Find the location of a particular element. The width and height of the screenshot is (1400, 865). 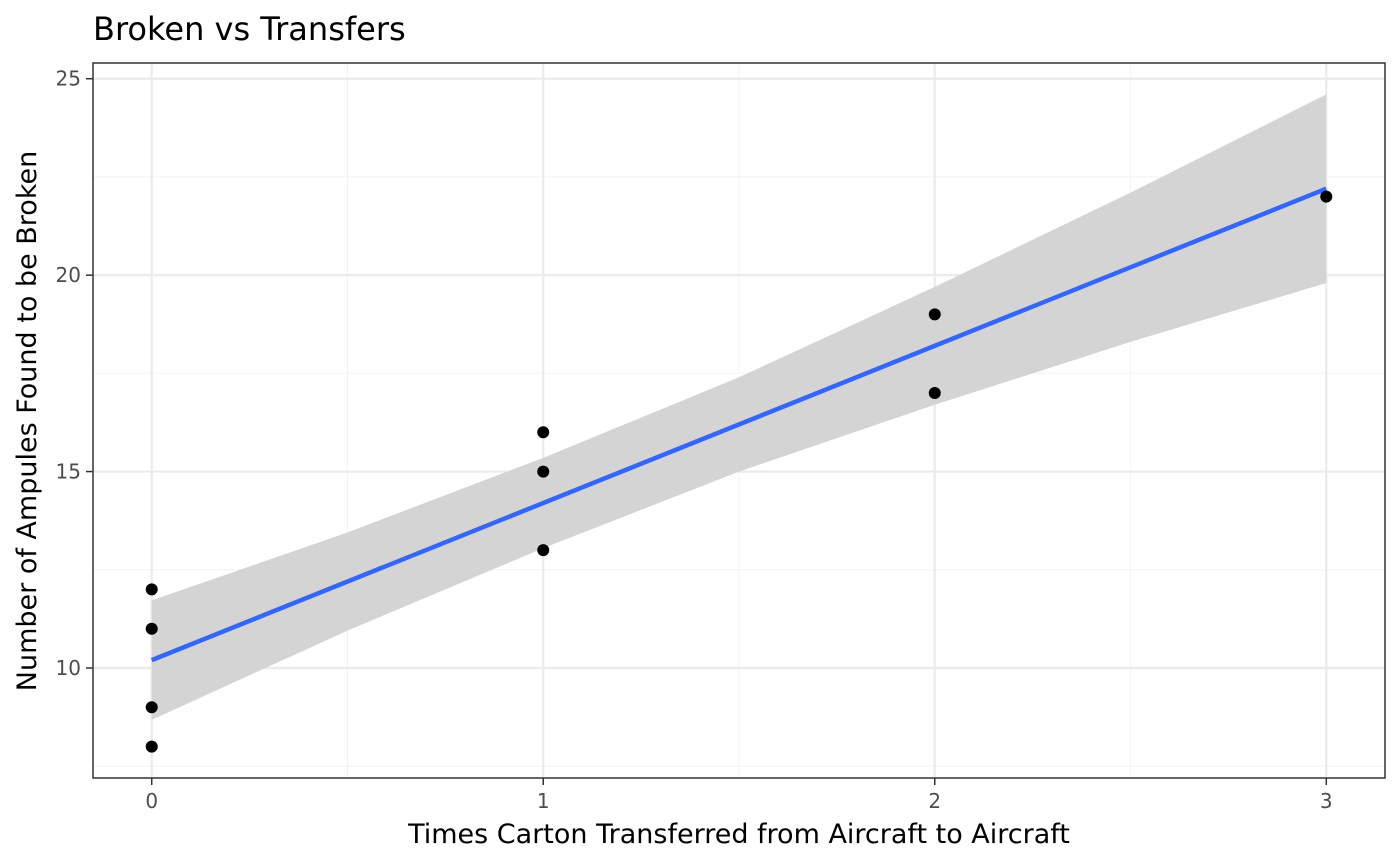

y-axis-ticks: 10 15 20 25 is located at coordinates (74, 373).